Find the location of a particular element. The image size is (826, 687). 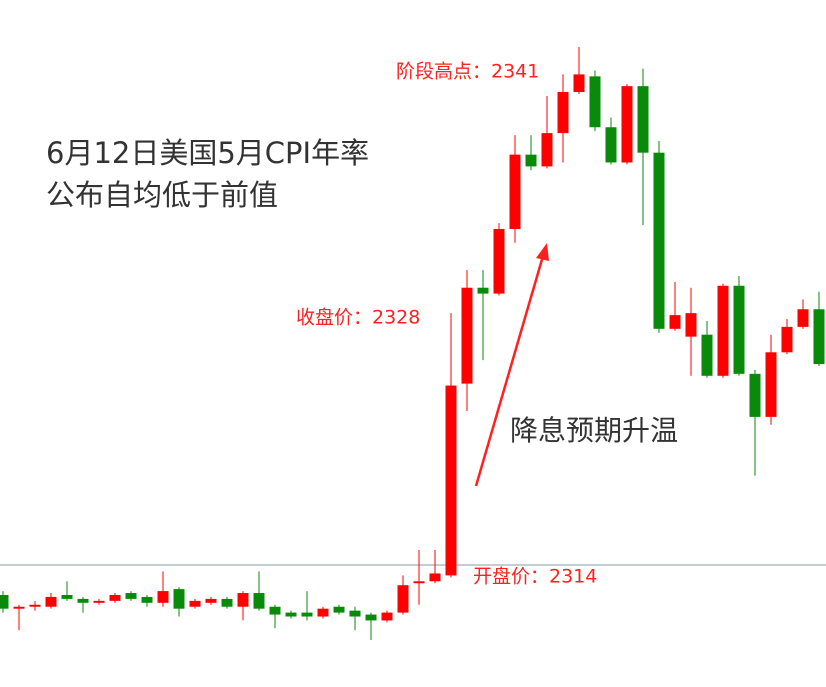

annotation: 降息预期升温 is located at coordinates (594, 430).